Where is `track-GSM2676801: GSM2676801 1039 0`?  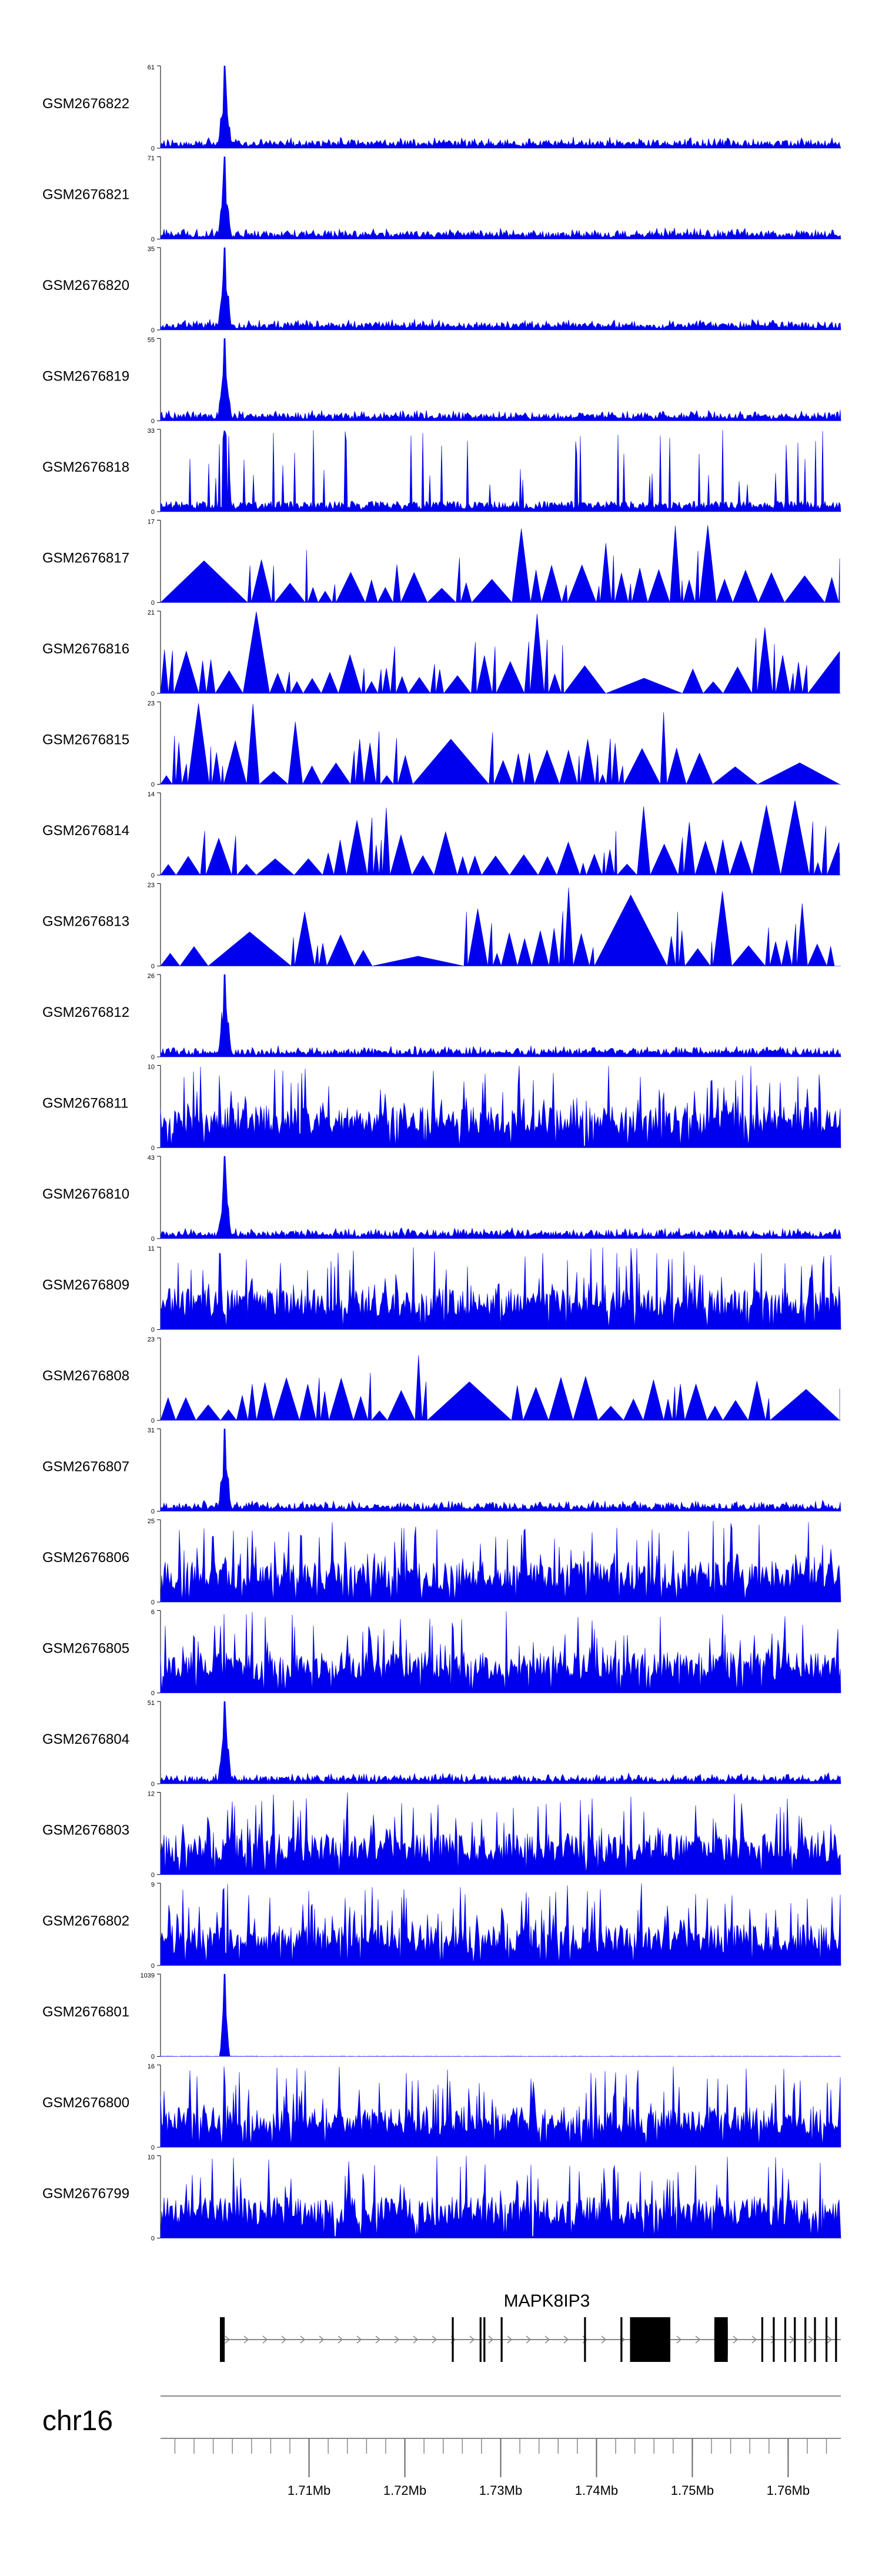
track-GSM2676801: GSM2676801 1039 0 is located at coordinates (441, 2017).